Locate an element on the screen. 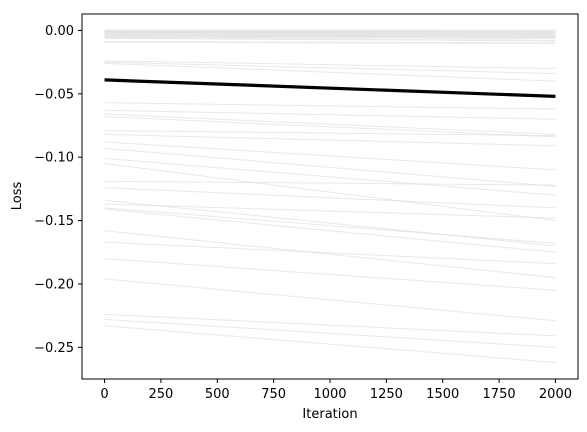 The width and height of the screenshot is (587, 432). x-tick-label-7: 1750 is located at coordinates (499, 394).